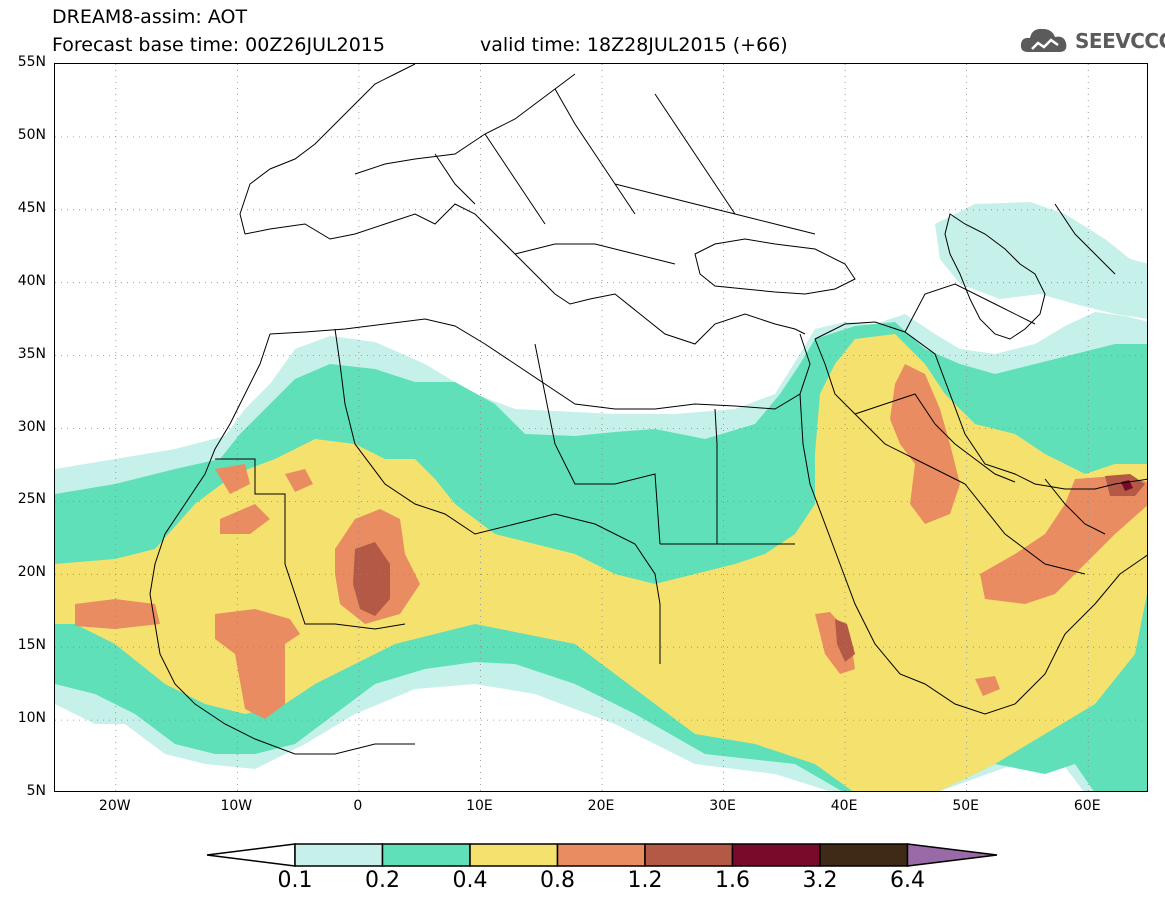 The width and height of the screenshot is (1165, 905). Describe the element at coordinates (31, 426) in the screenshot. I see `latitude-label: 30N` at that location.